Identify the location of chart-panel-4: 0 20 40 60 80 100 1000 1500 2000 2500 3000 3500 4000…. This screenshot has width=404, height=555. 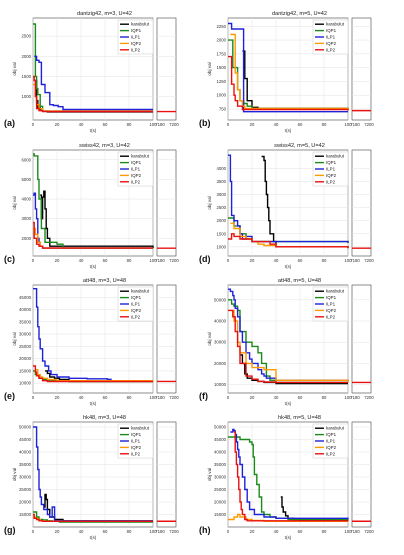
(286, 206).